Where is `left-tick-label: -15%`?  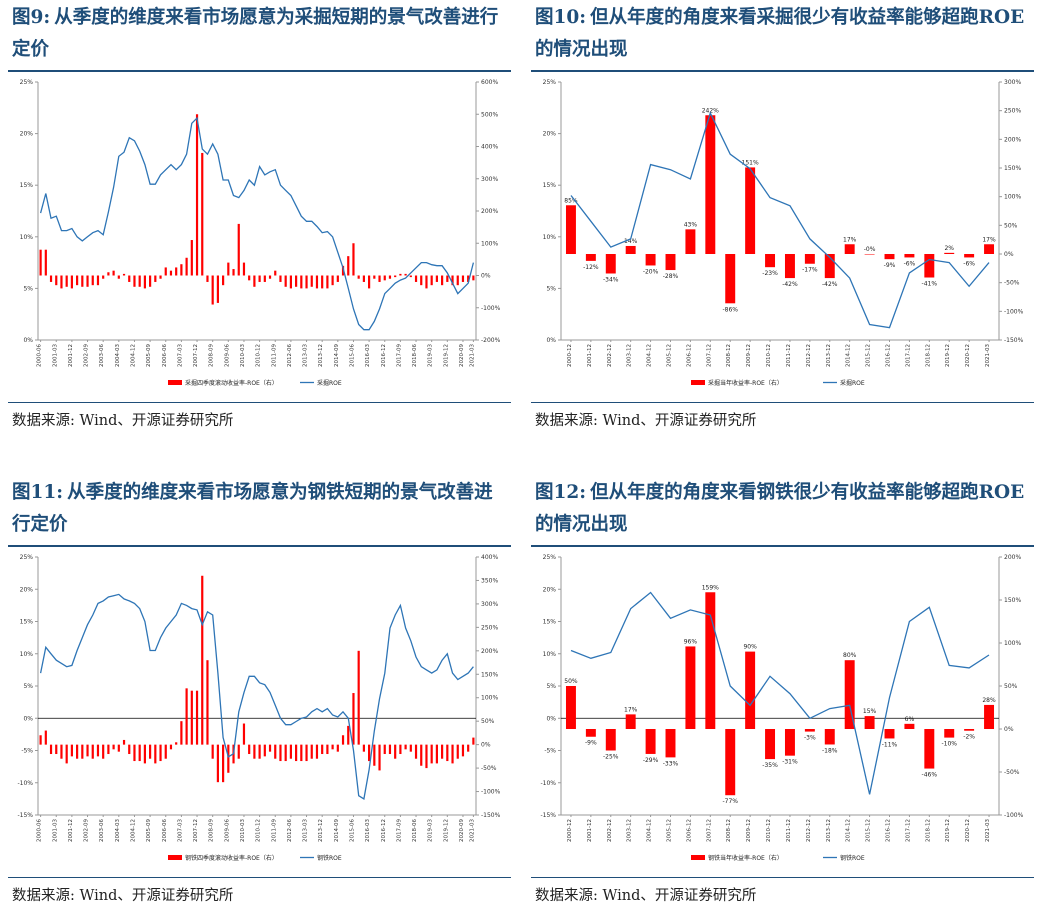 left-tick-label: -15% is located at coordinates (548, 815).